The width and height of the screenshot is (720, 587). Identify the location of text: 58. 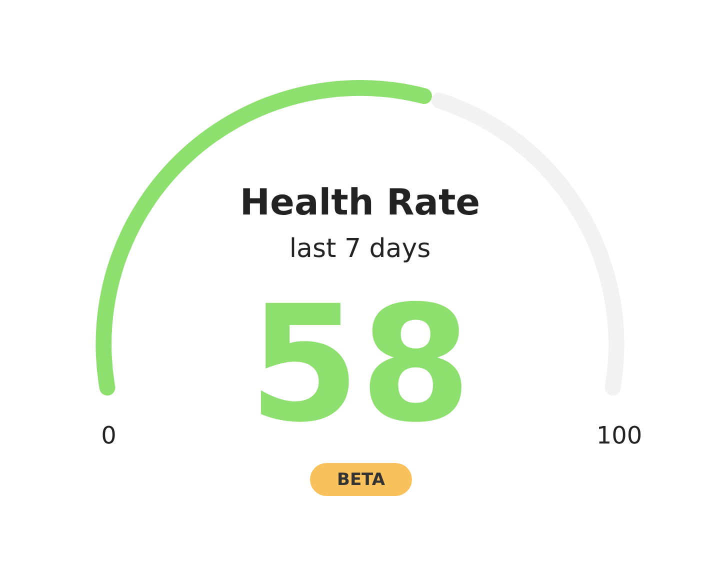
(360, 364).